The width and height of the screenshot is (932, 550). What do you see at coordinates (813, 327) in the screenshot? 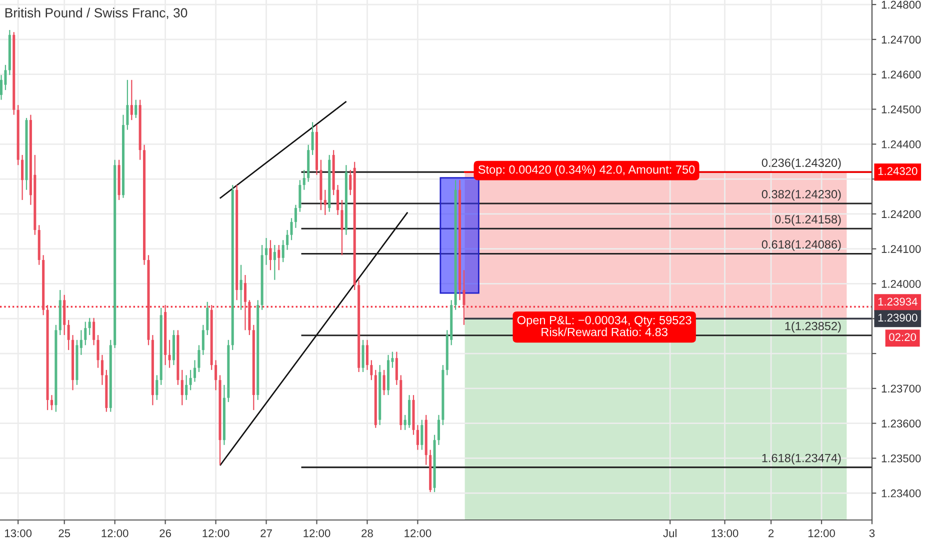
I see `ref-line-label: 1(1.23852)` at bounding box center [813, 327].